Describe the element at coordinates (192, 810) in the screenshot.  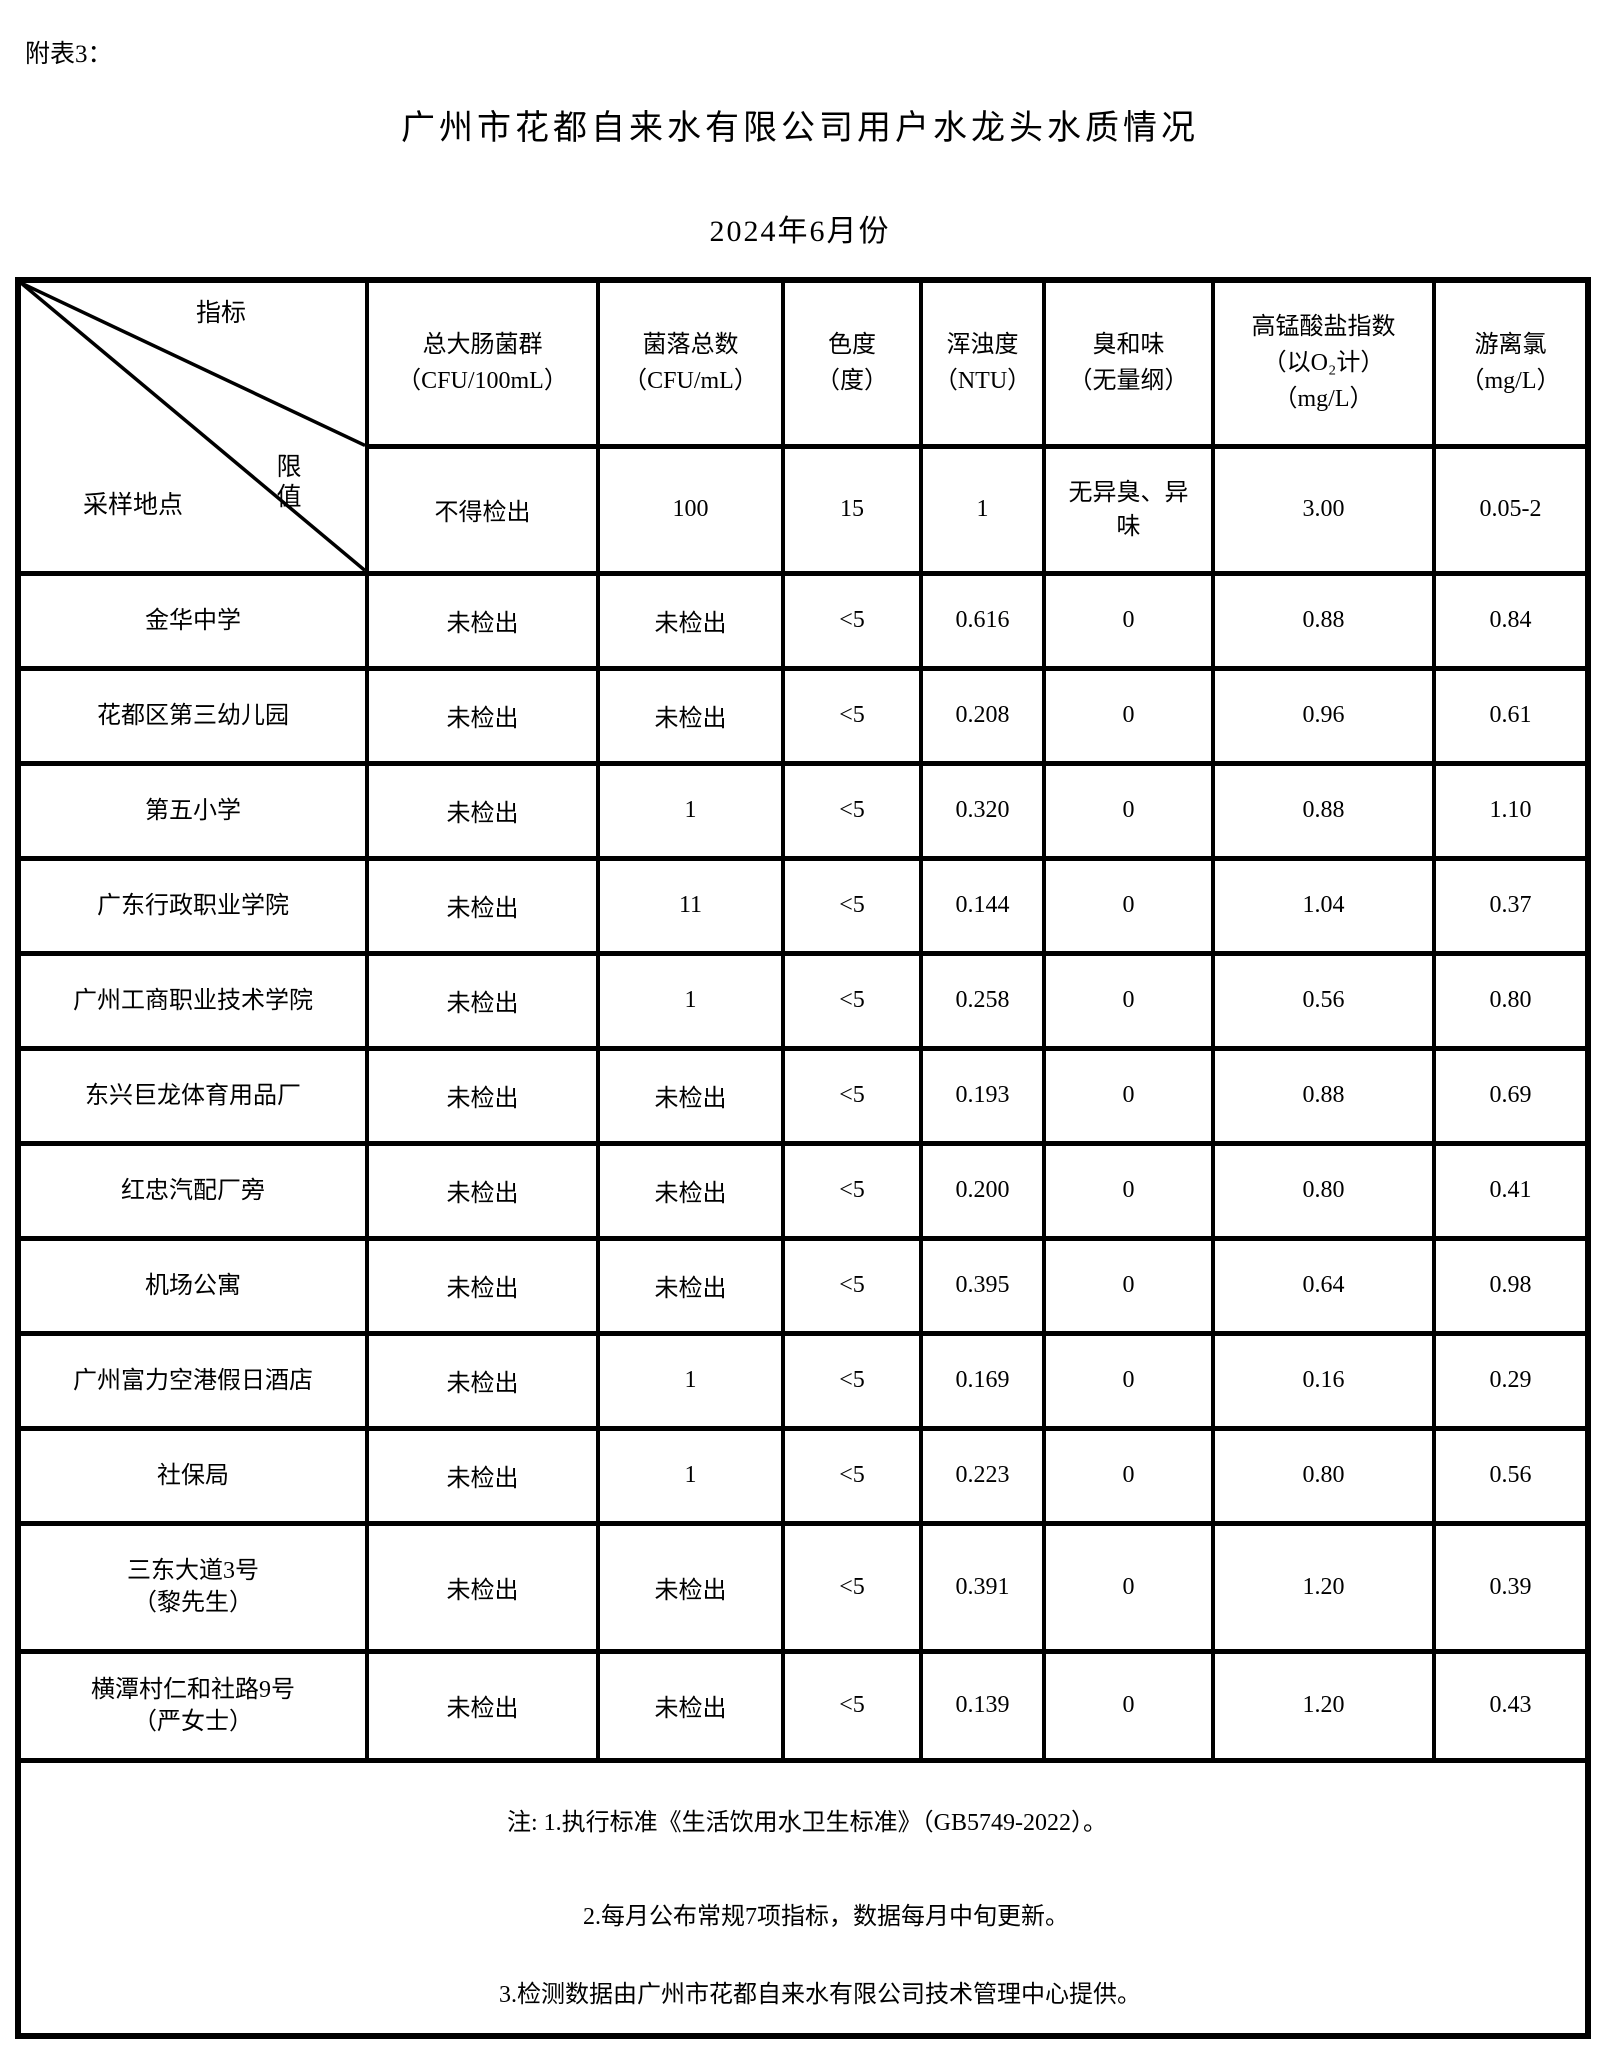
I see `location-cell: 第五小学` at that location.